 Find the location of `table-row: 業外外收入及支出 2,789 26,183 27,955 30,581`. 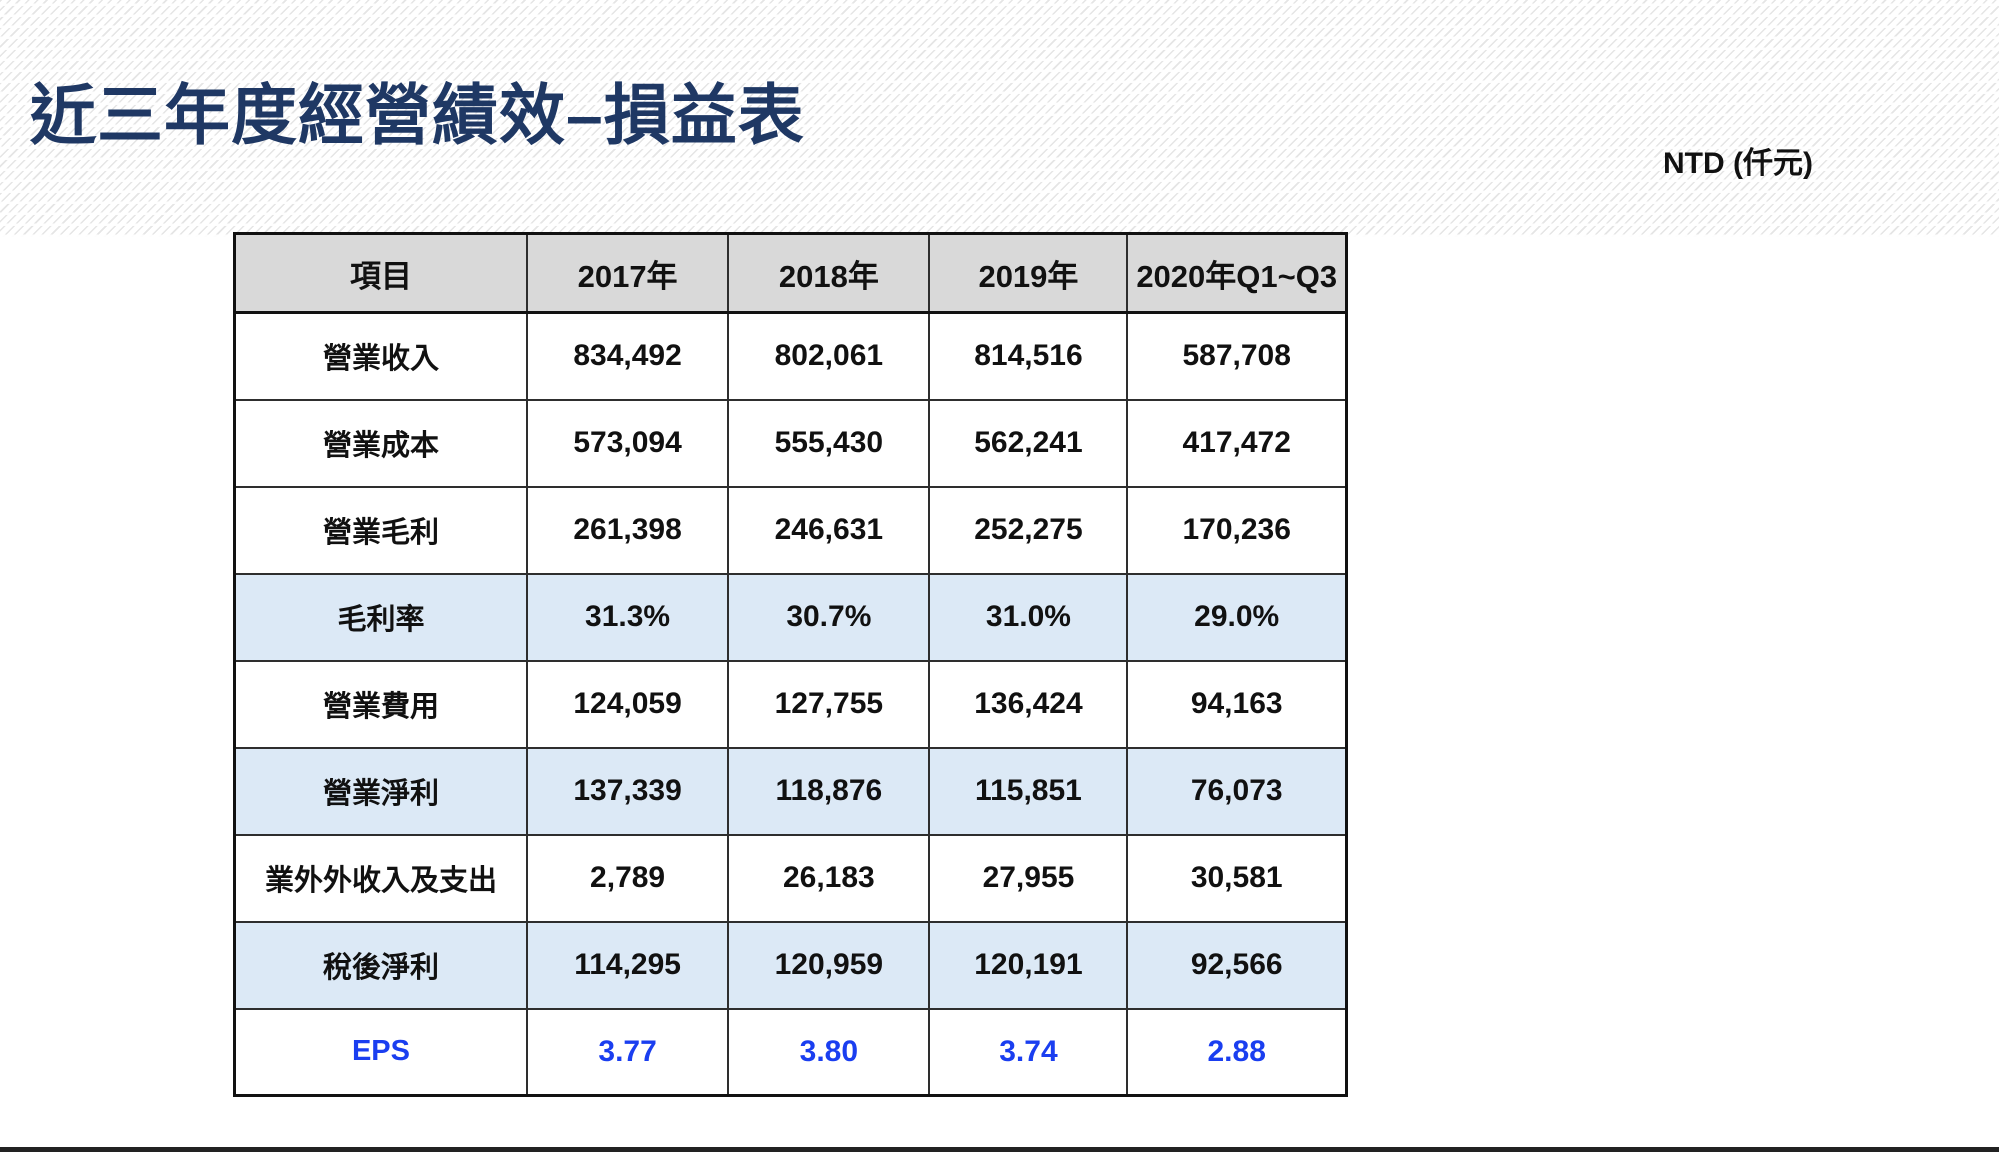

table-row: 業外外收入及支出 2,789 26,183 27,955 30,581 is located at coordinates (790, 878).